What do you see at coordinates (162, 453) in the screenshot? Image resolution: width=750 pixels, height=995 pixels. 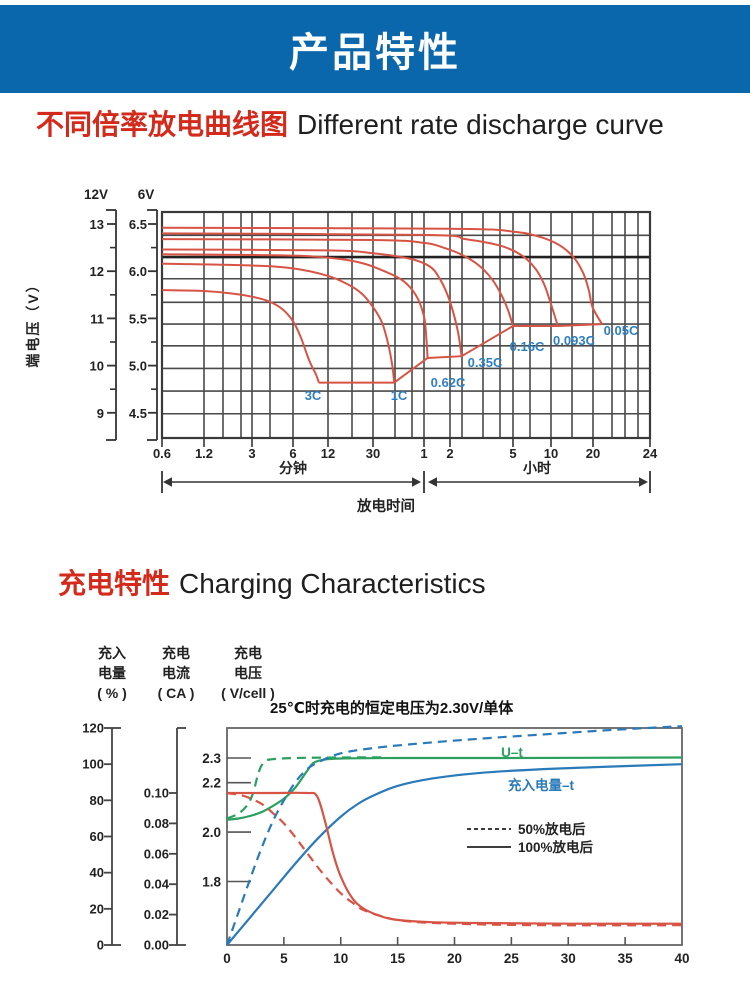 I see `svg-text: 0.6` at bounding box center [162, 453].